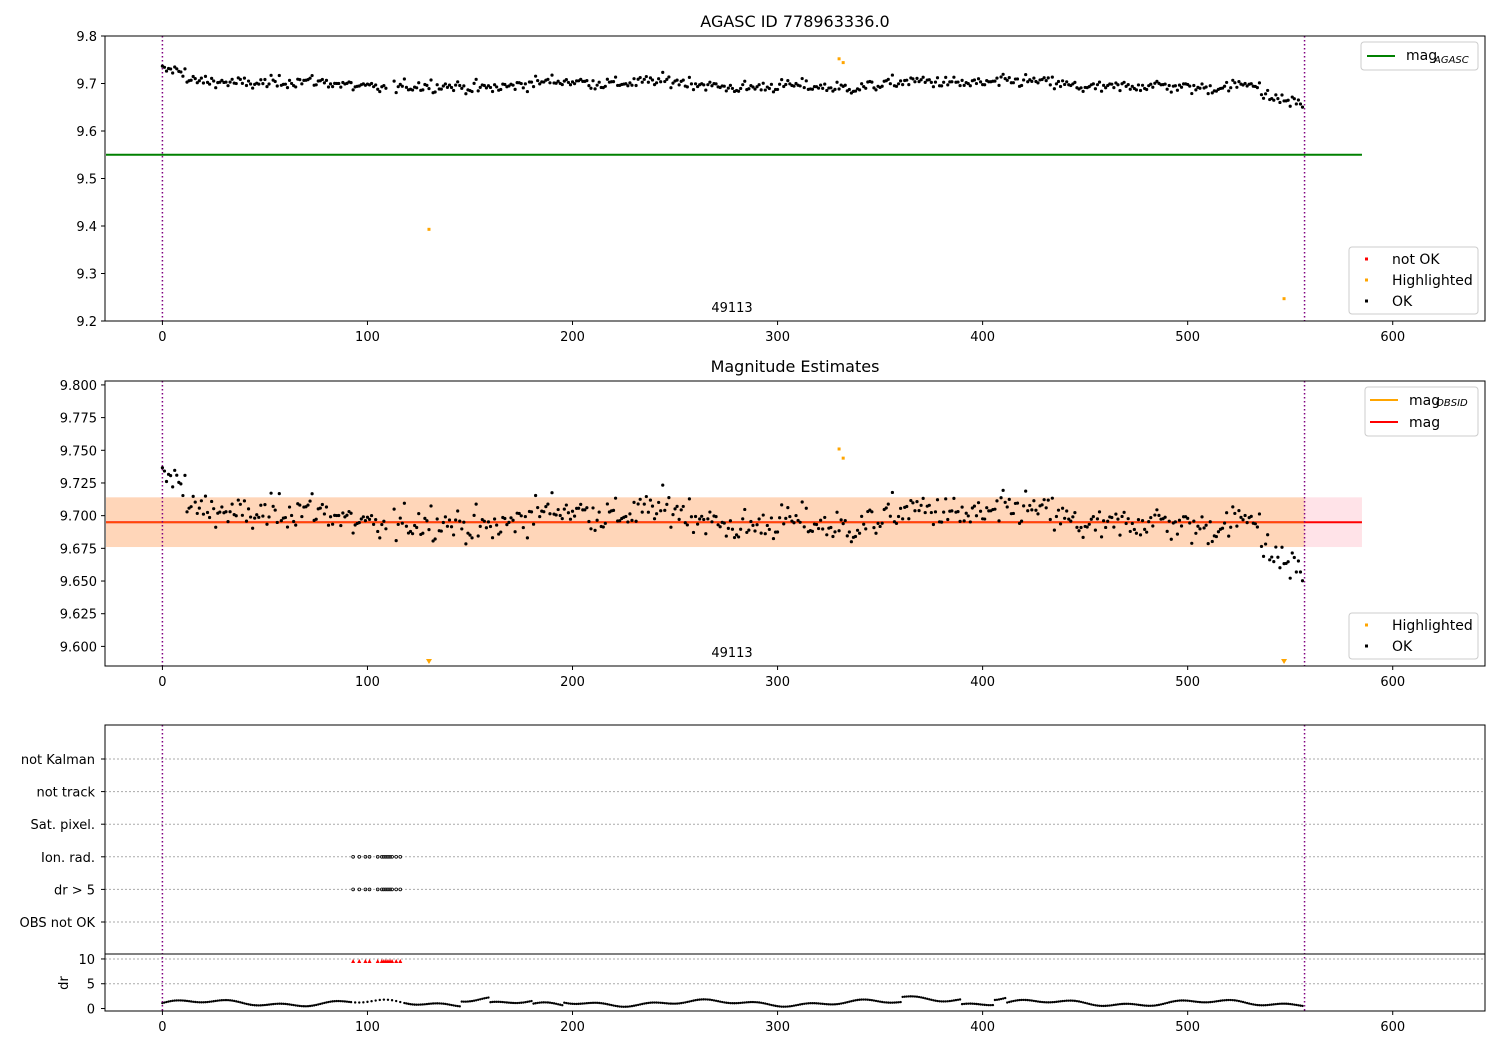 Image resolution: width=1500 pixels, height=1054 pixels. I want to click on flag-label: not track, so click(65, 793).